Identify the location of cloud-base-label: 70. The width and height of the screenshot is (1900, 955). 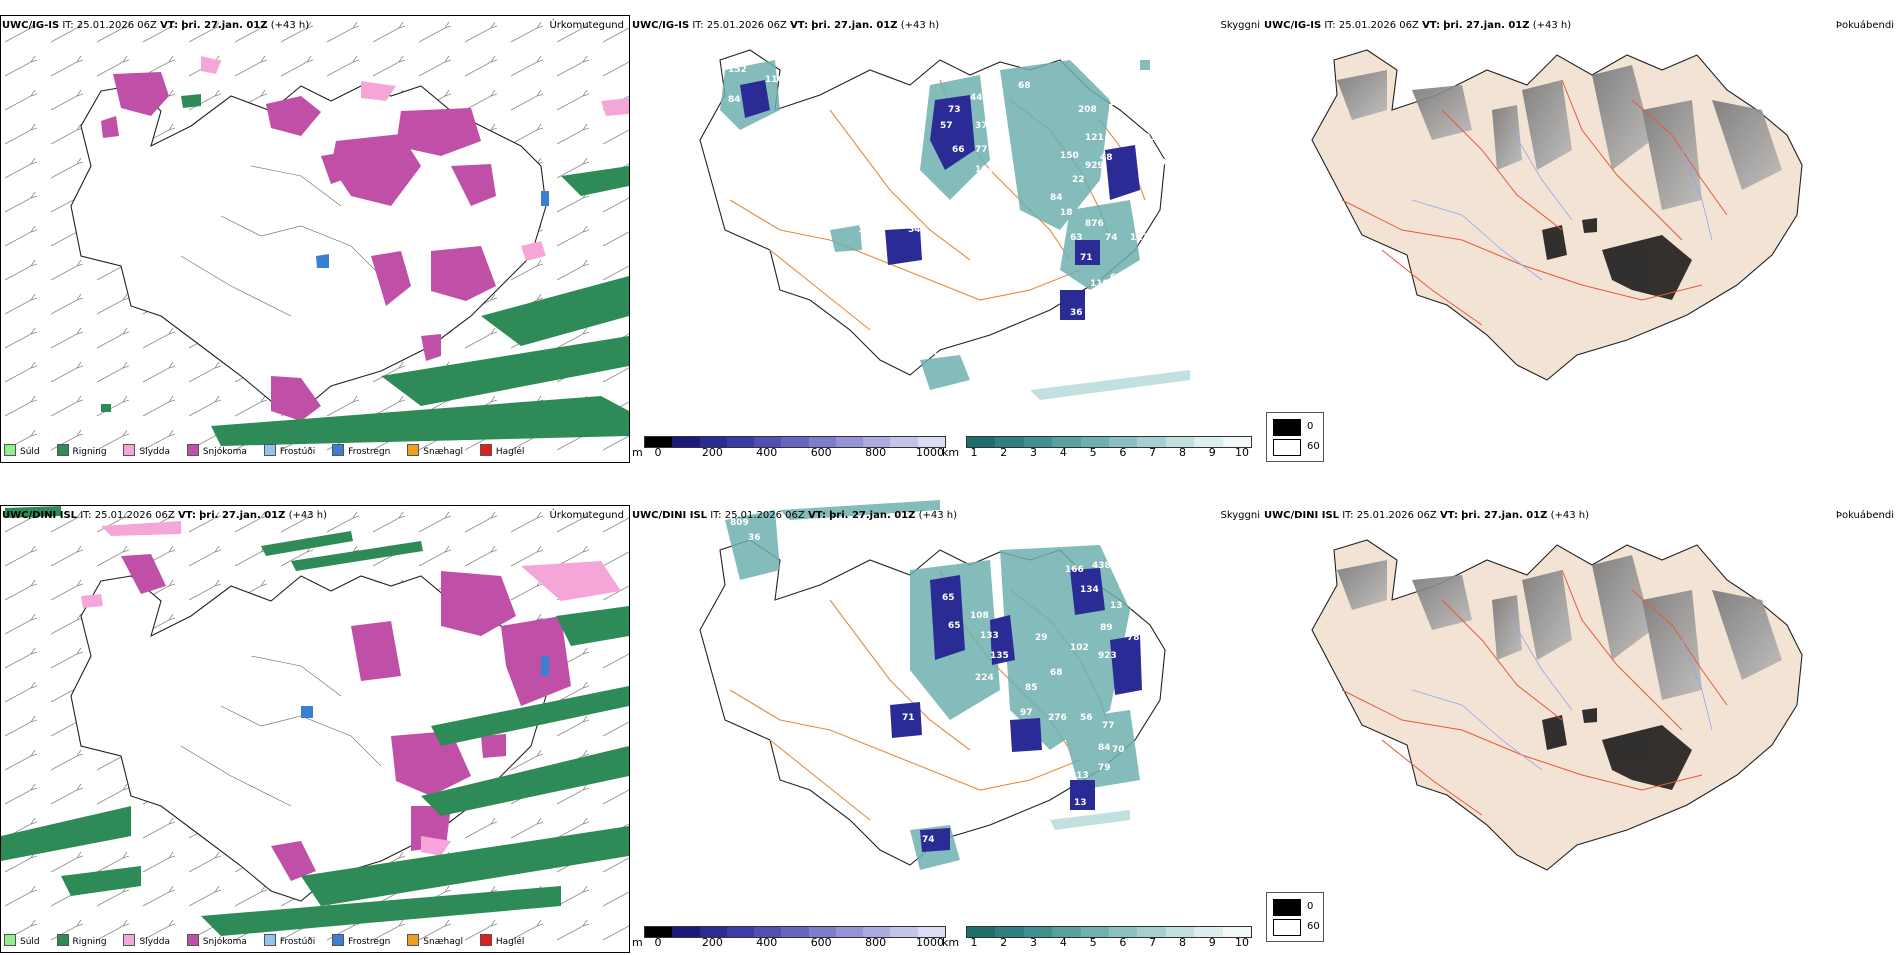
(1118, 750).